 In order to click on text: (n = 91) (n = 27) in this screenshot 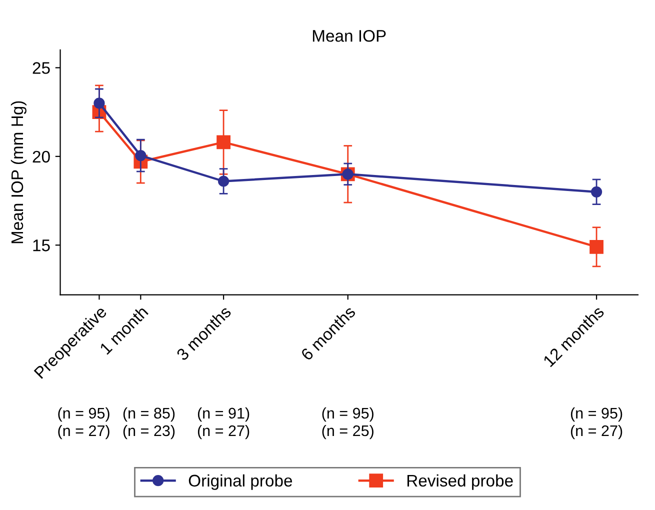, I will do `click(224, 423)`.